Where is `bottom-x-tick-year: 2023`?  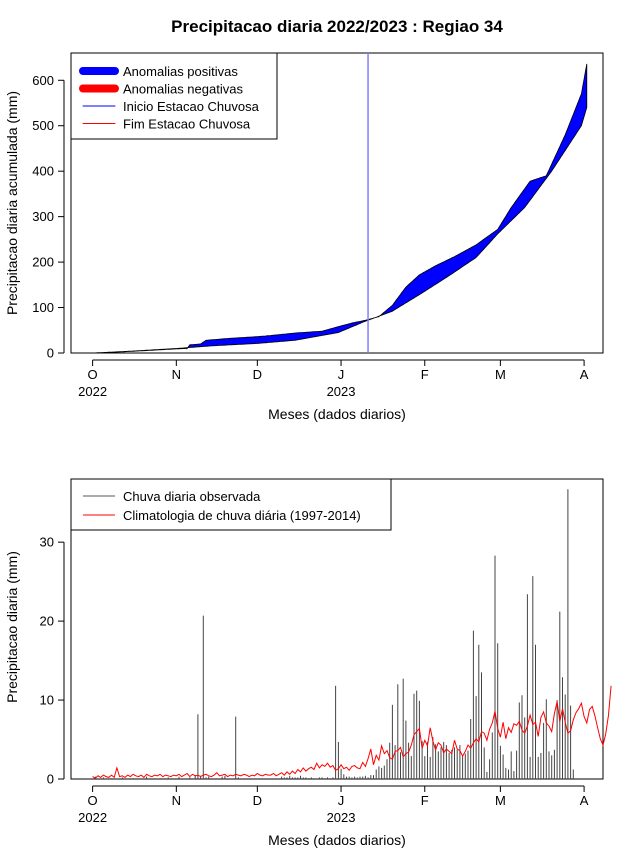 bottom-x-tick-year: 2023 is located at coordinates (341, 817).